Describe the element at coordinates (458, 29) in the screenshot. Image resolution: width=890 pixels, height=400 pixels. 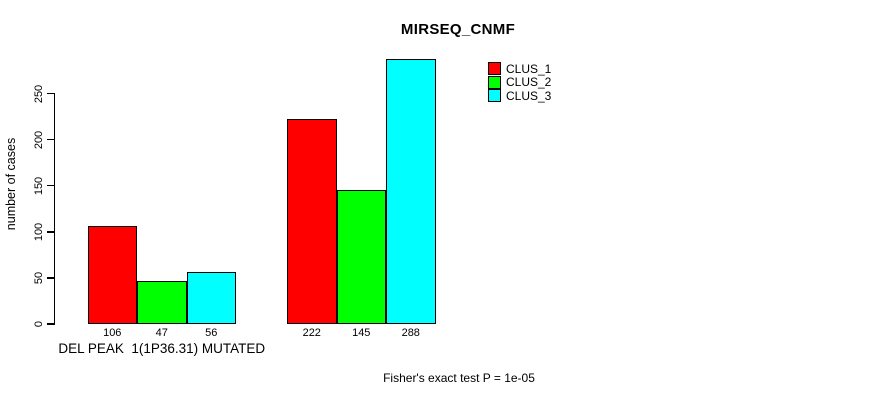
I see `chart-title: MIRSEQ_CNMF` at that location.